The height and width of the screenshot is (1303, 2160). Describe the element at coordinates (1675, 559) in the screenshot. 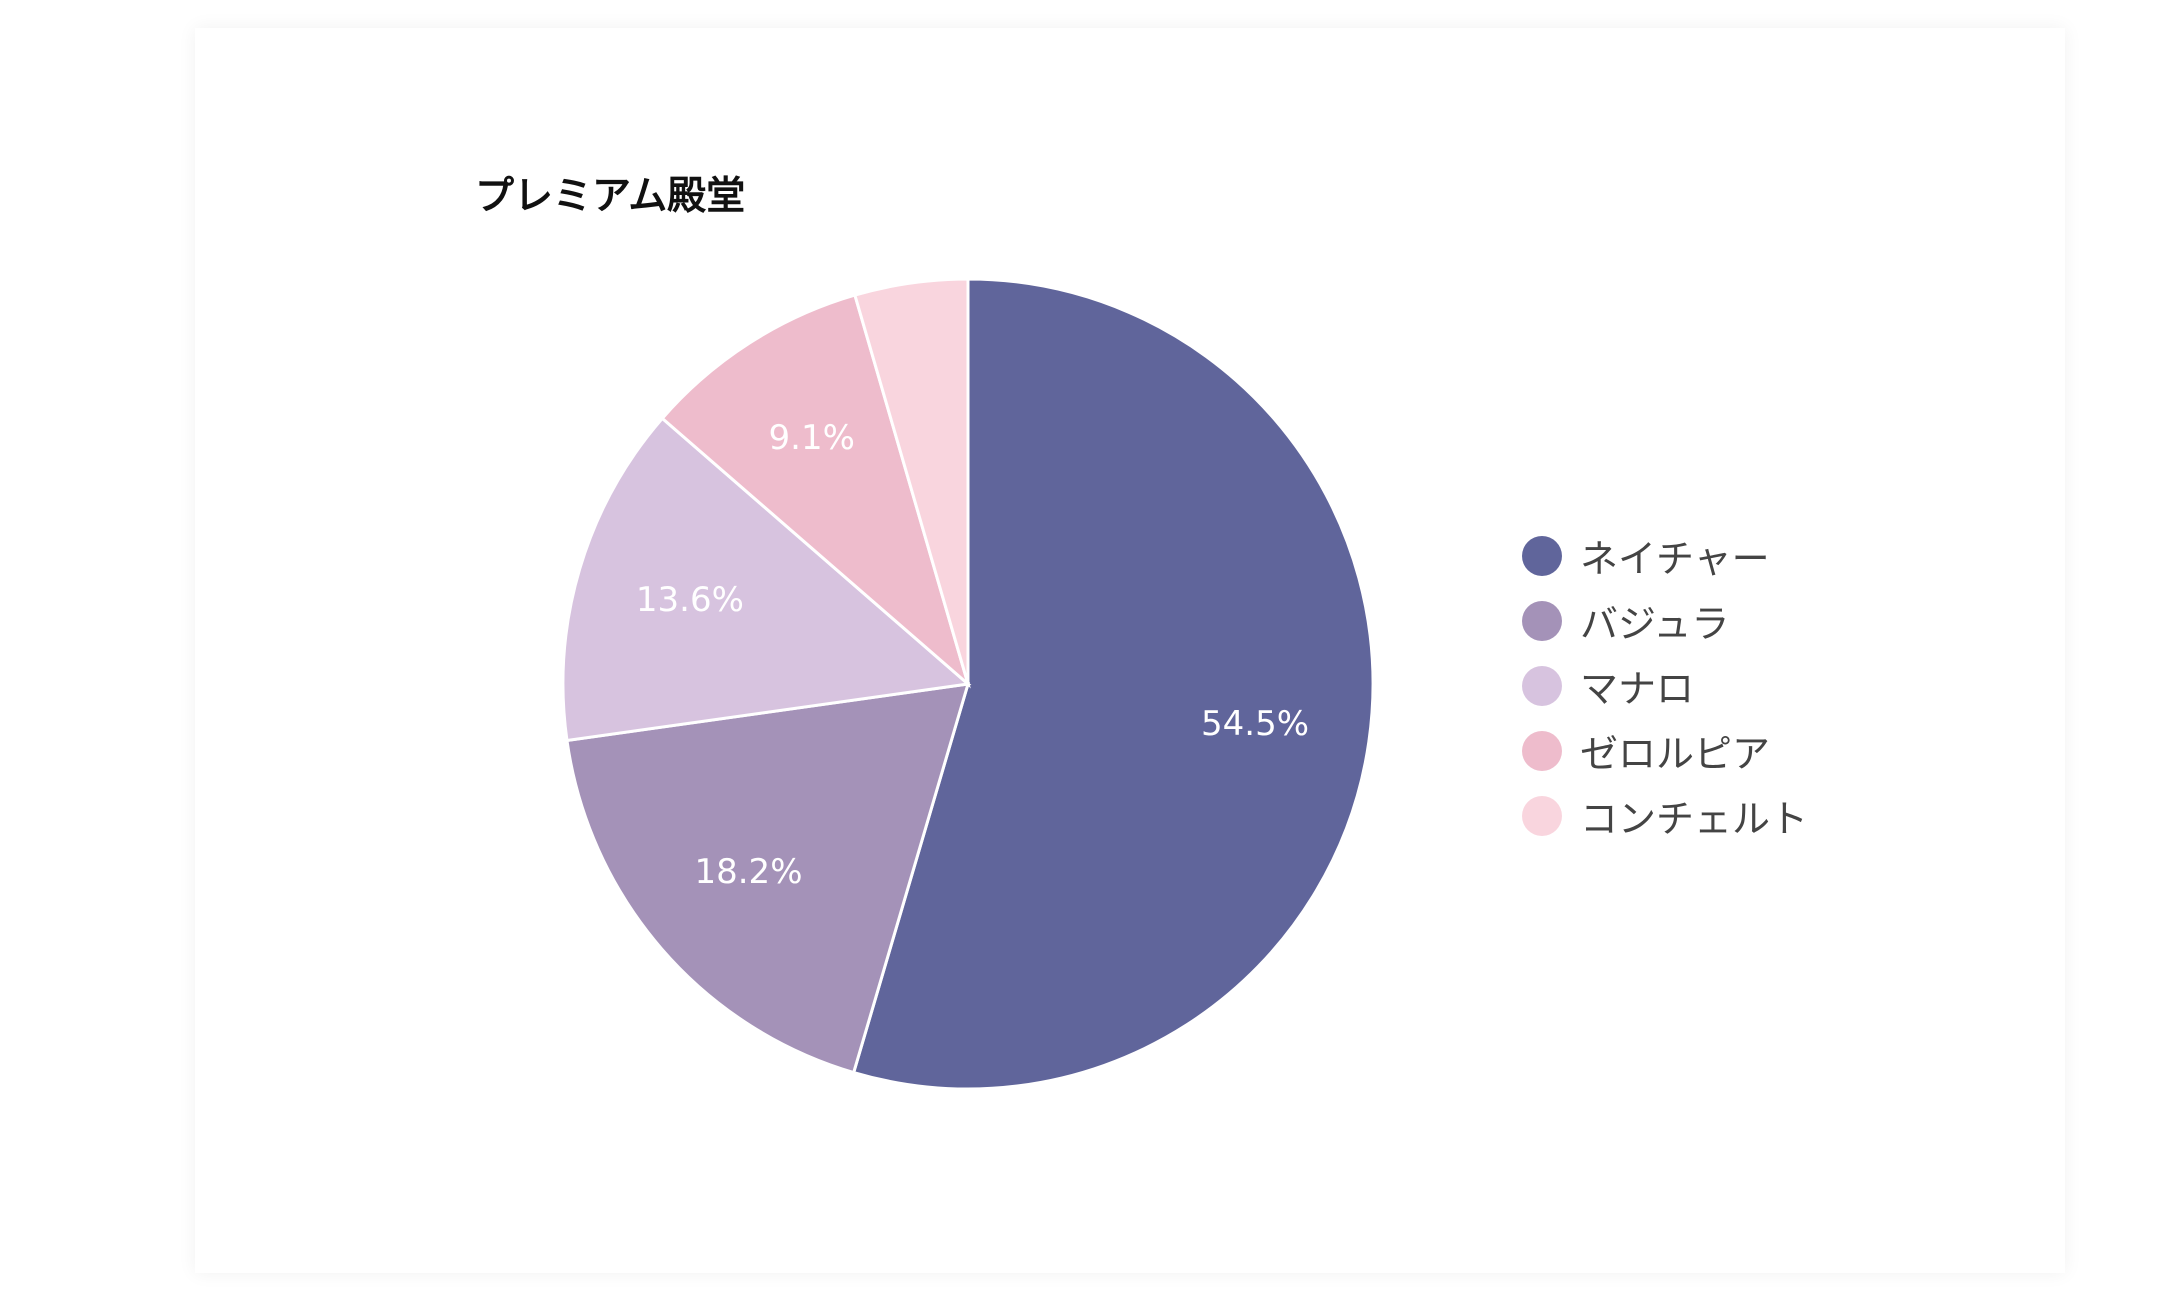

I see `legend-label: ネイチャー` at that location.